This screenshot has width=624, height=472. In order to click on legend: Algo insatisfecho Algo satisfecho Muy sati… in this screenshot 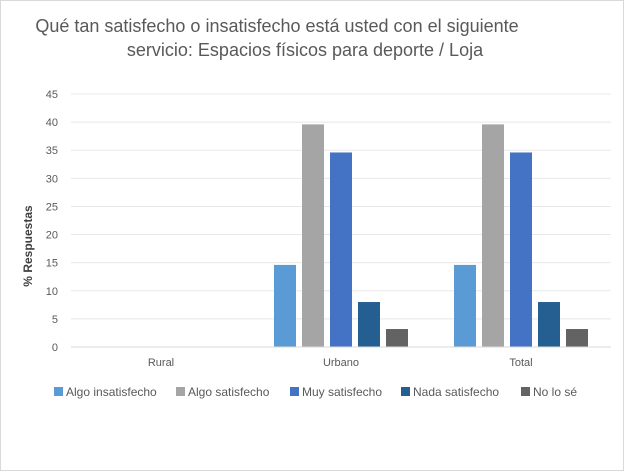, I will do `click(315, 392)`.